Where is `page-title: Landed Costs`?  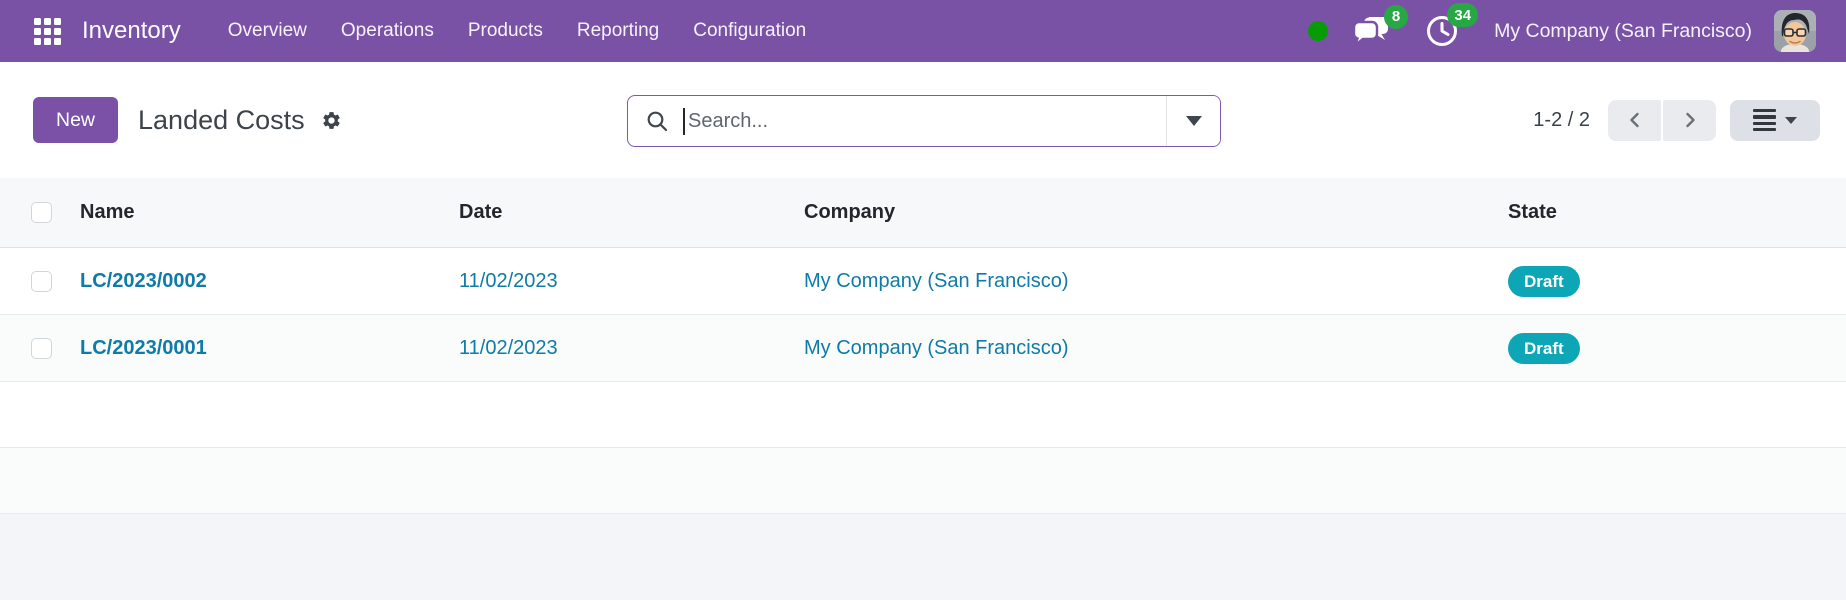
page-title: Landed Costs is located at coordinates (221, 119).